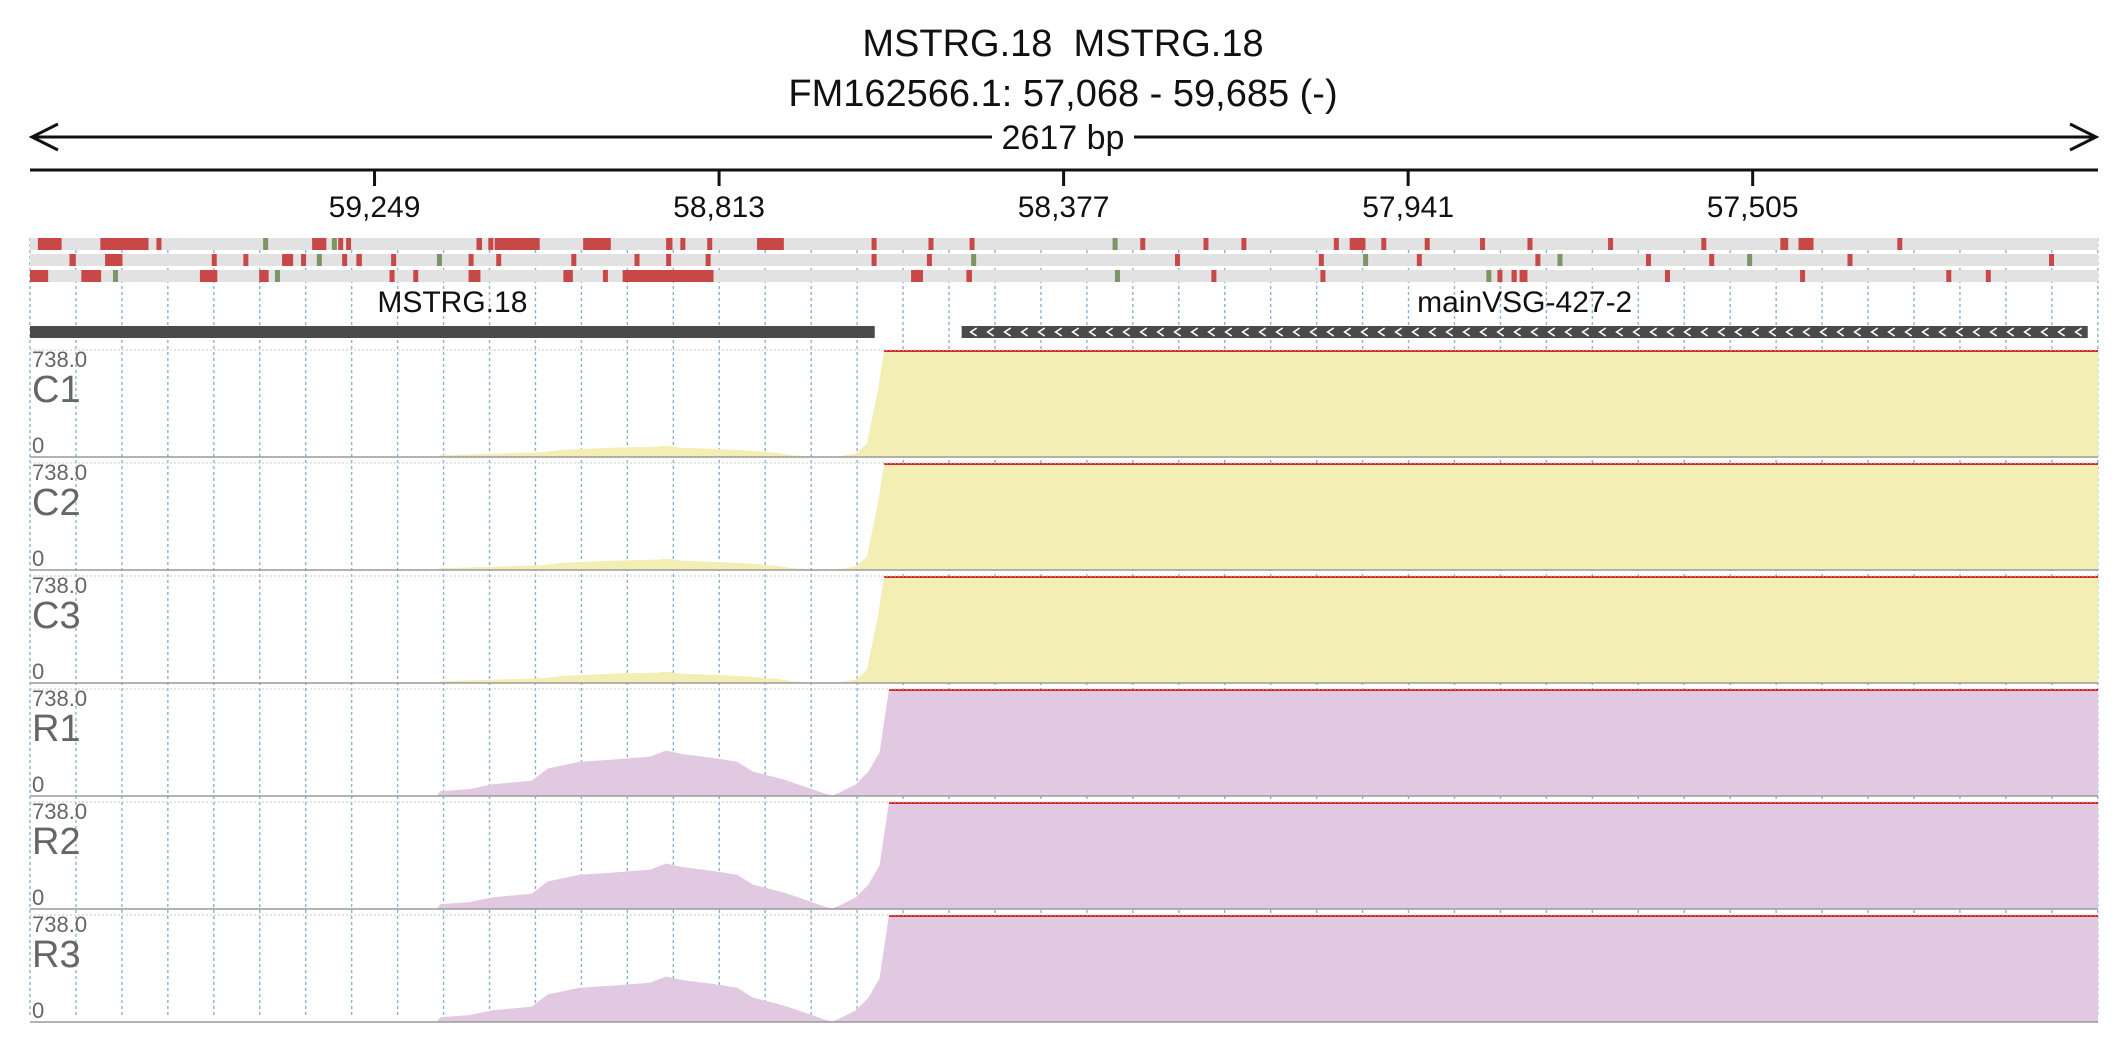 The image size is (2126, 1054). Describe the element at coordinates (2084, 137) in the screenshot. I see `span-arrow-right-icon` at that location.